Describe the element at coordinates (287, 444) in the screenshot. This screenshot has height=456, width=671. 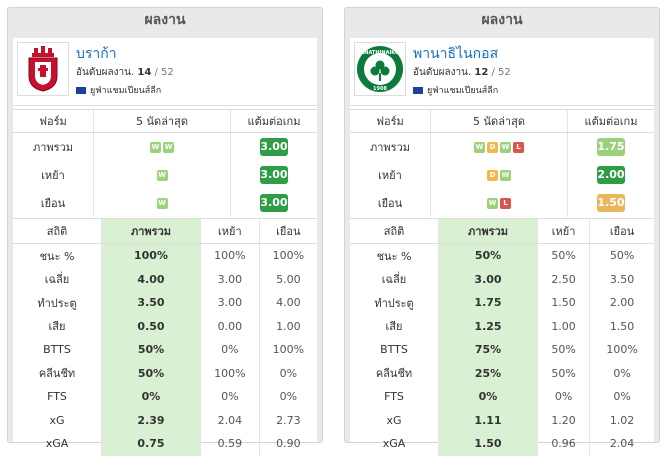
I see `stat-away: 0.90` at that location.